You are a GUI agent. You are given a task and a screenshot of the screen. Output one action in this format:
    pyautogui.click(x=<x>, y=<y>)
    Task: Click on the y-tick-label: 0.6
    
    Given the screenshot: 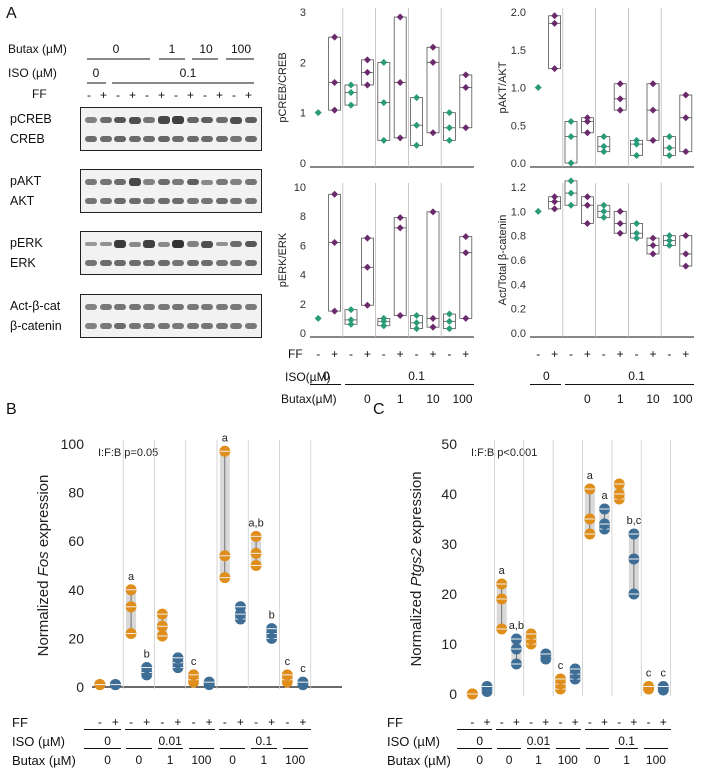 What is the action you would take?
    pyautogui.click(x=518, y=261)
    